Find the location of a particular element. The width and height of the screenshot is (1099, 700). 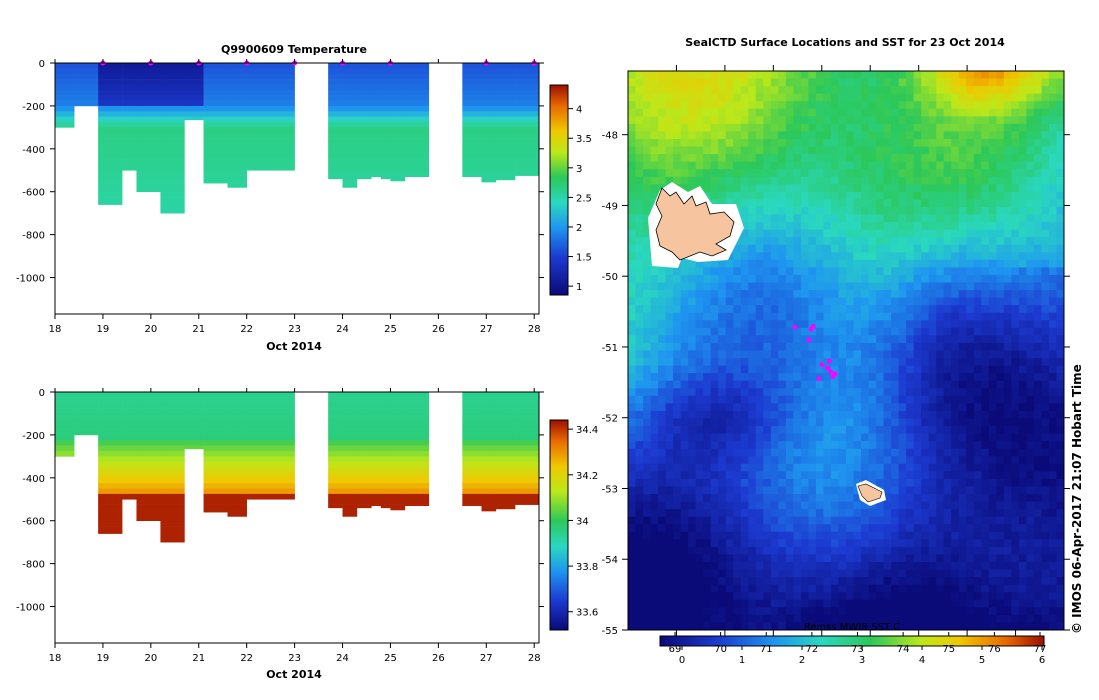

temperature-section is located at coordinates (297, 138).